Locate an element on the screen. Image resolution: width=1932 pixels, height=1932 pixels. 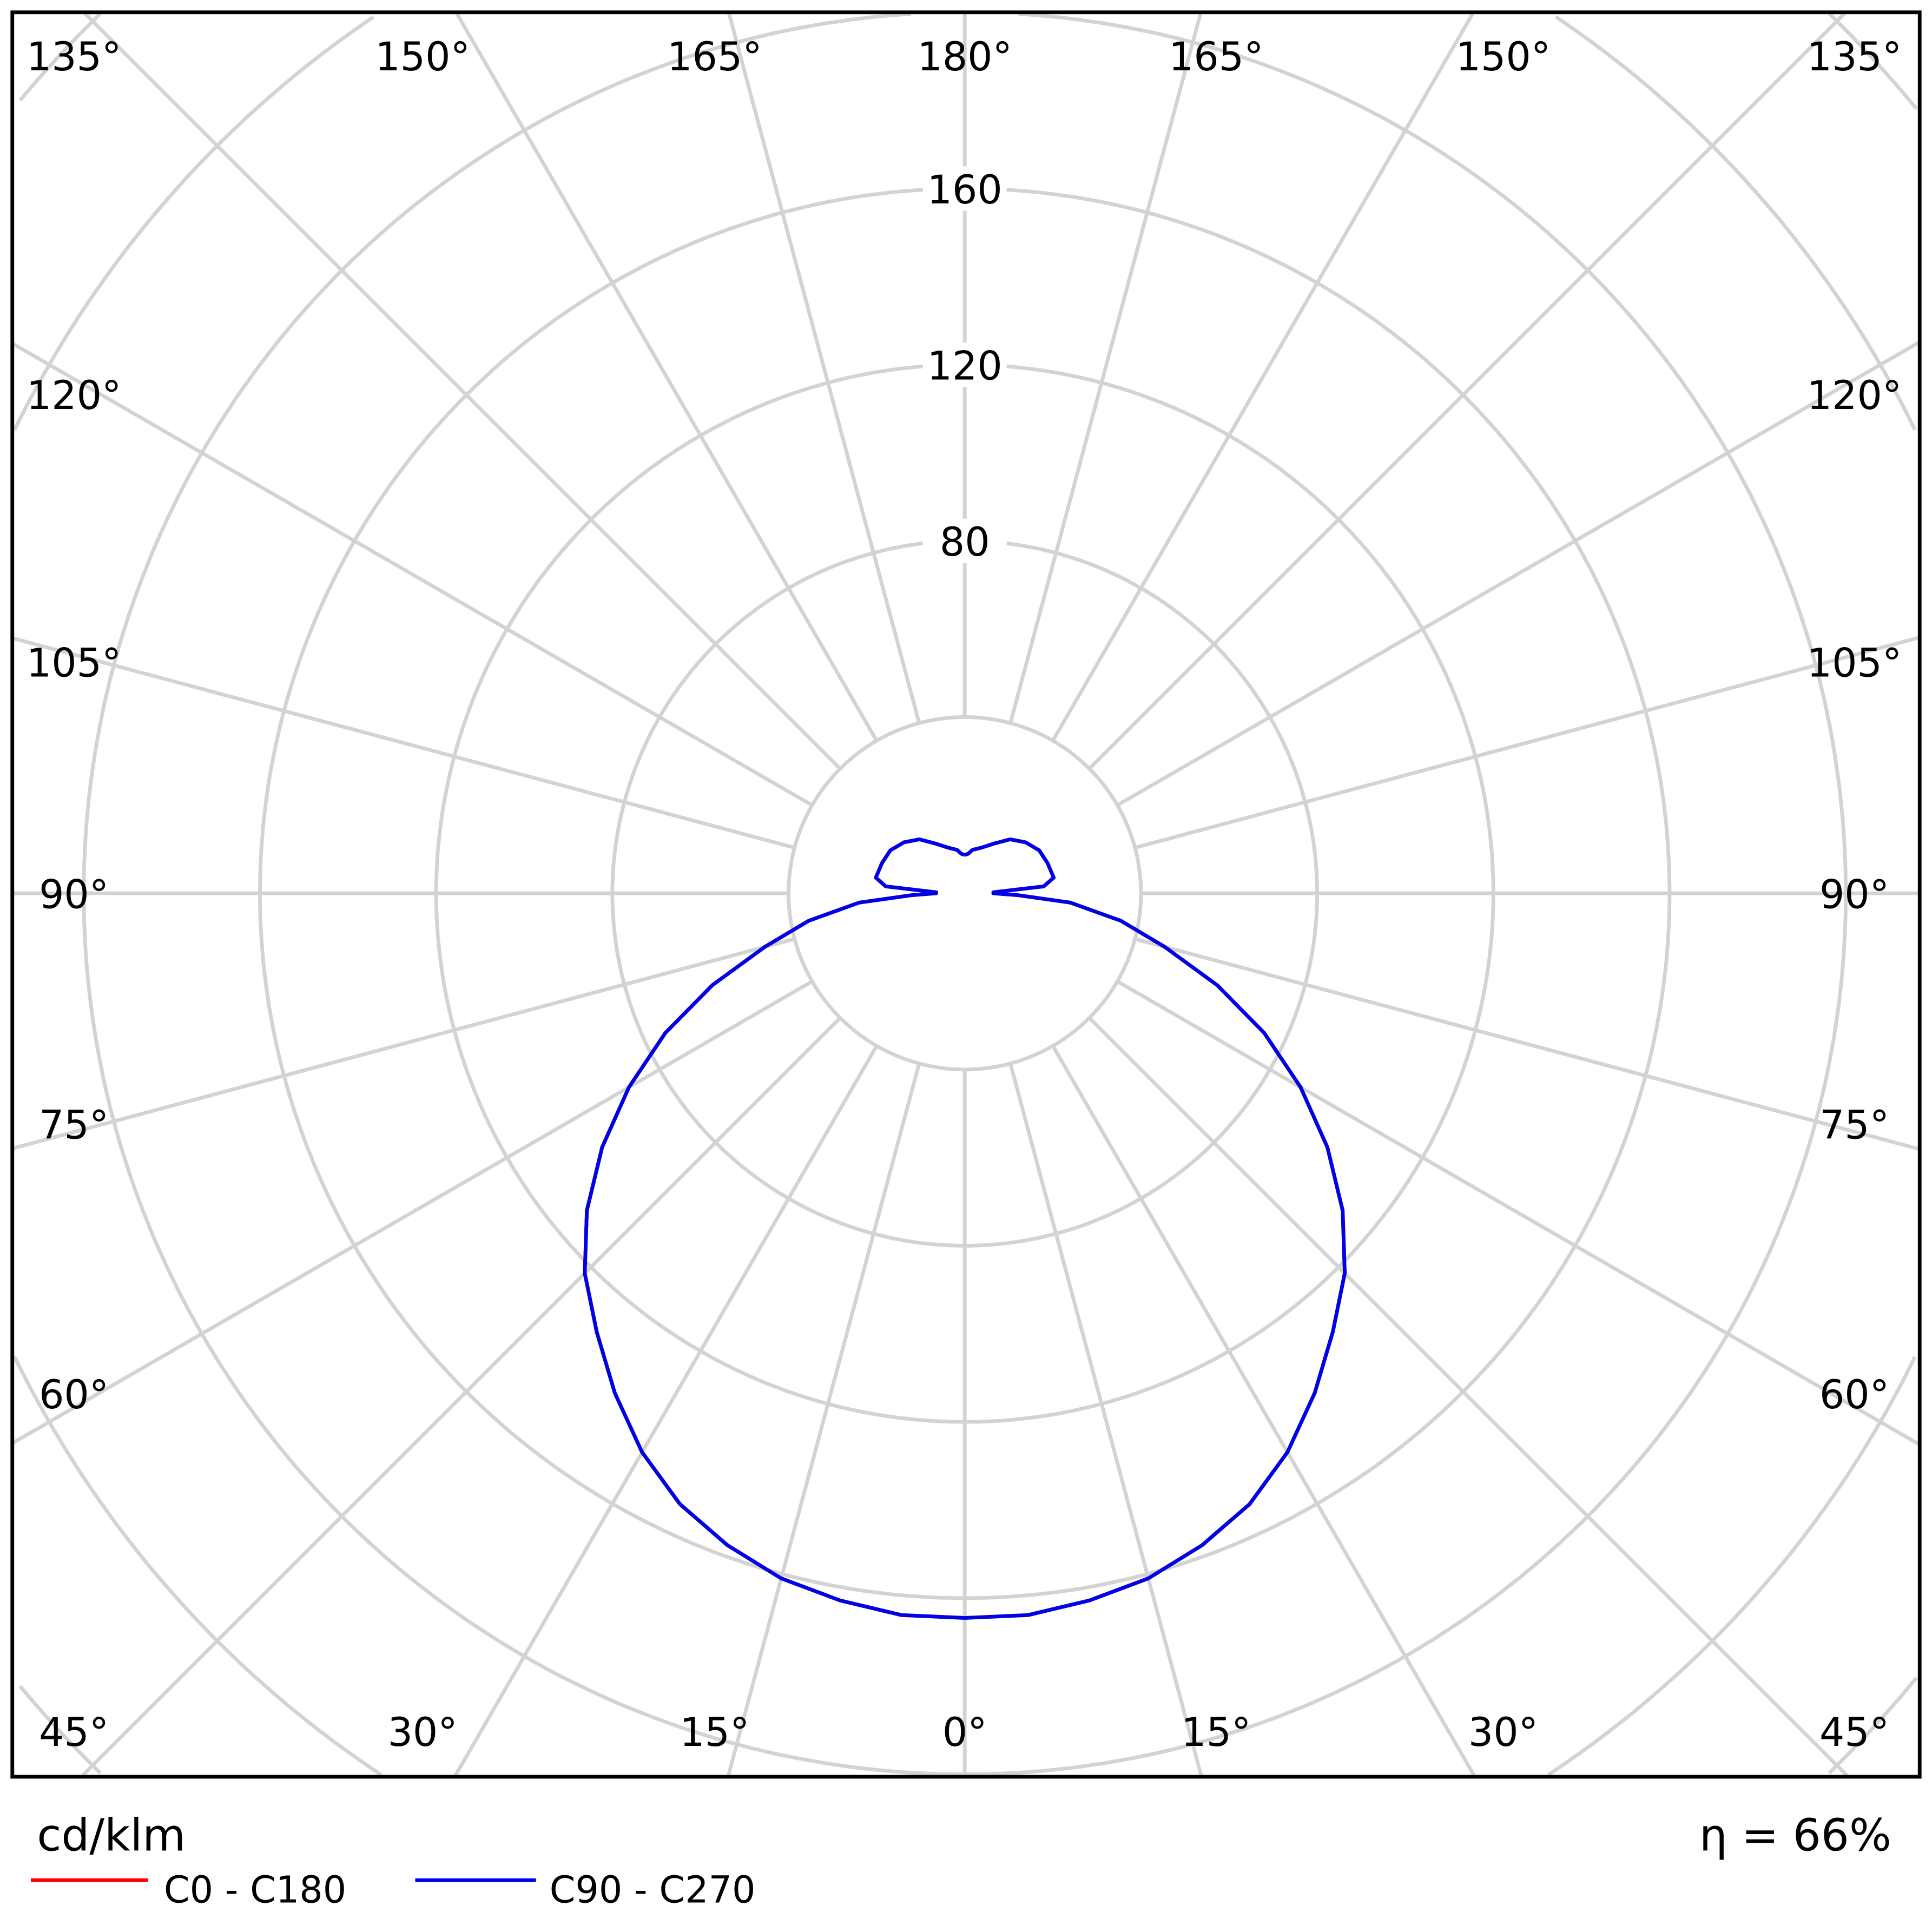
angle-label: 180° is located at coordinates (964, 57).